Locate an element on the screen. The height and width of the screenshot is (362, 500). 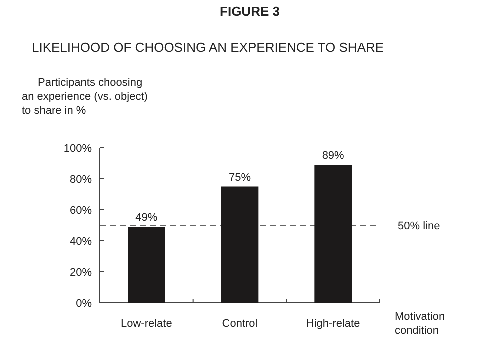
y-tick-label: 40% is located at coordinates (81, 242).